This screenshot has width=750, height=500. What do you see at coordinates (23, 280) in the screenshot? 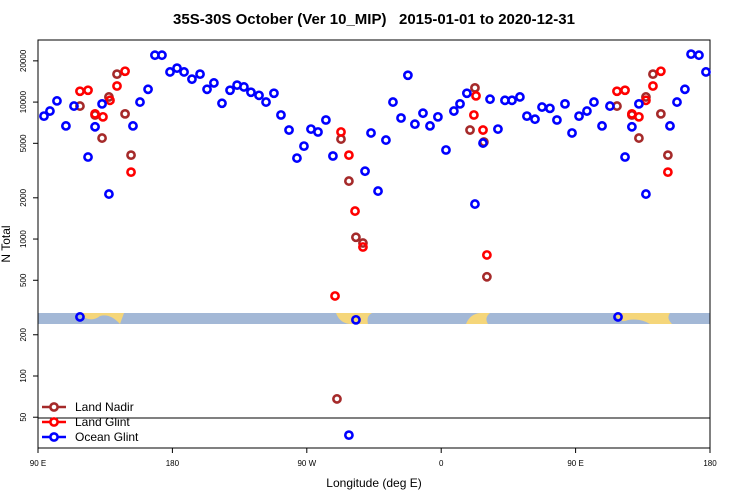
I see `y-tick-label: 500` at bounding box center [23, 280].